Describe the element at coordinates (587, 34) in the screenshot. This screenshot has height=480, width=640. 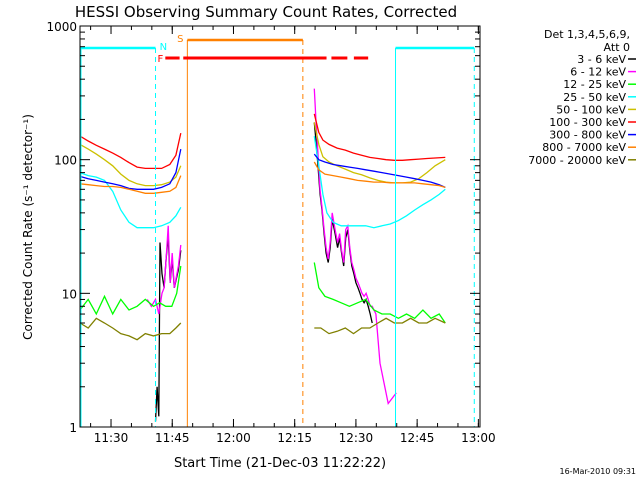
I see `legend-header-line1: Det 1,3,4,5,6,9,` at that location.